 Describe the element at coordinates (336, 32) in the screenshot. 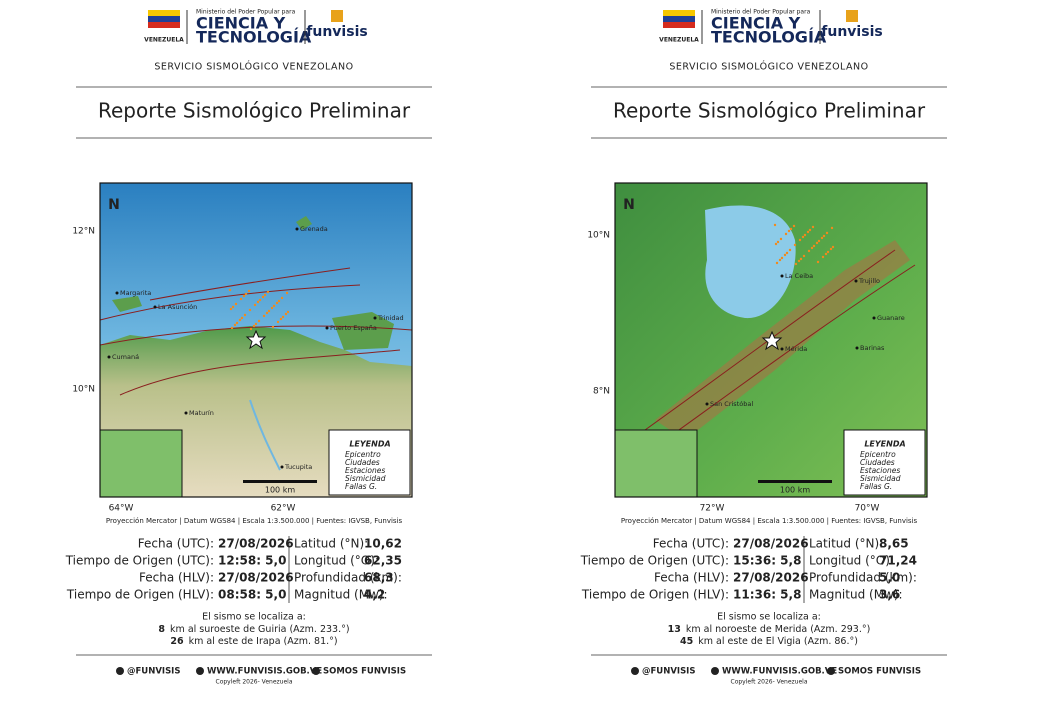

I see `brand: funvisis` at that location.